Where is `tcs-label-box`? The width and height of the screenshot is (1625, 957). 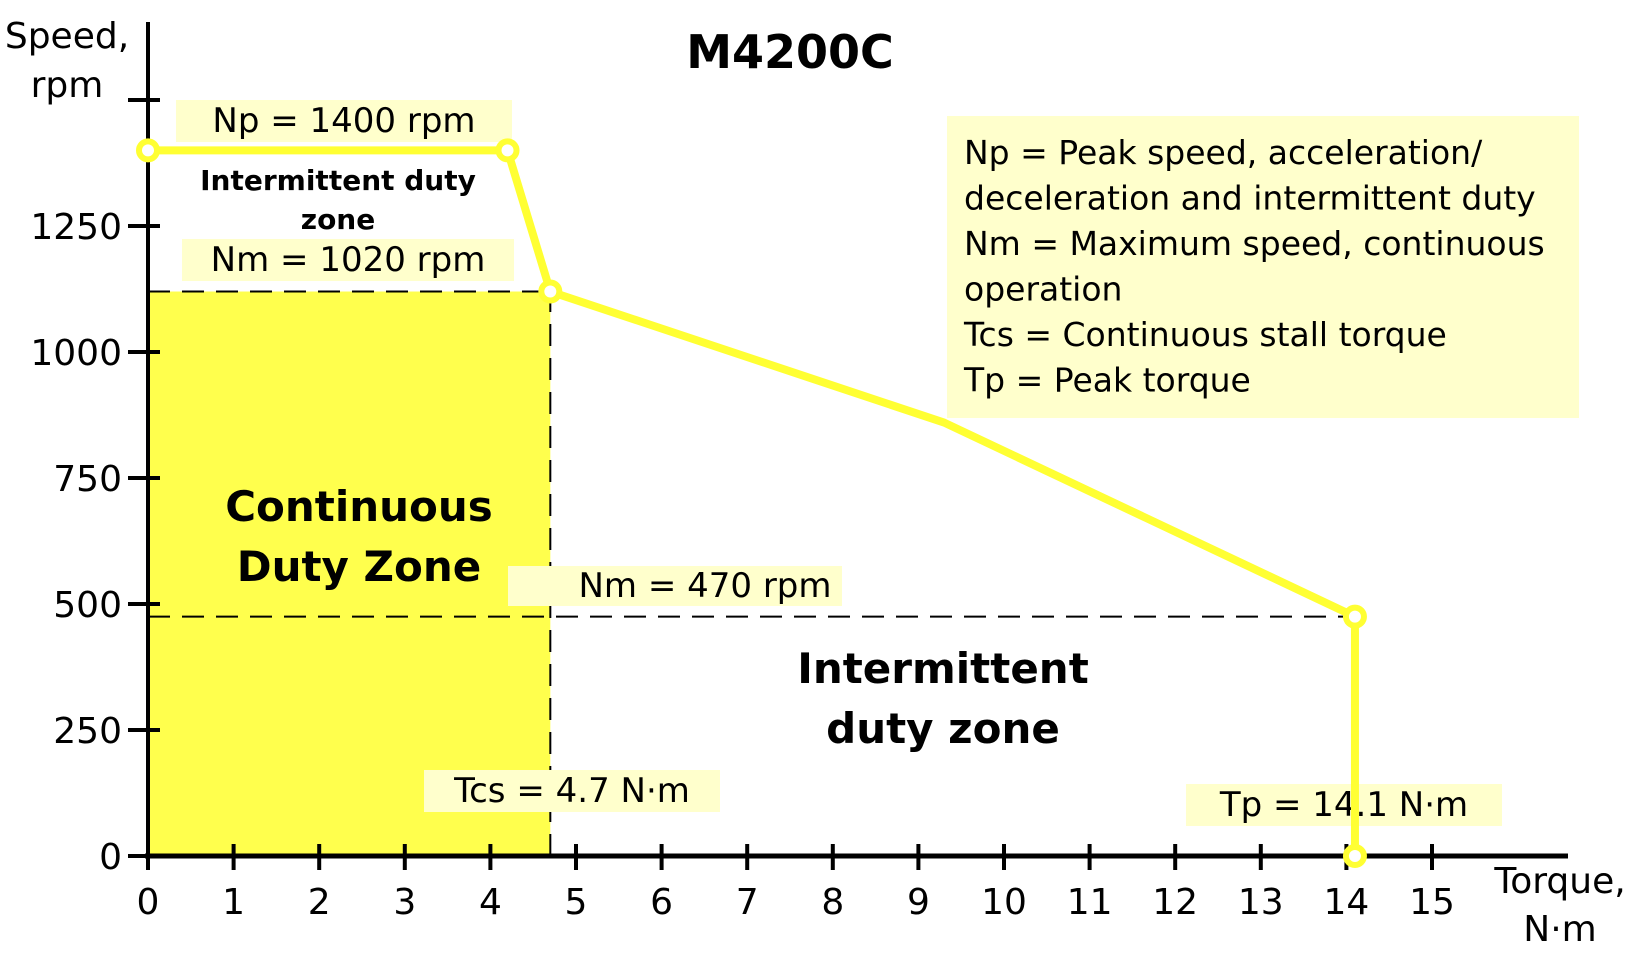 tcs-label-box is located at coordinates (572, 791).